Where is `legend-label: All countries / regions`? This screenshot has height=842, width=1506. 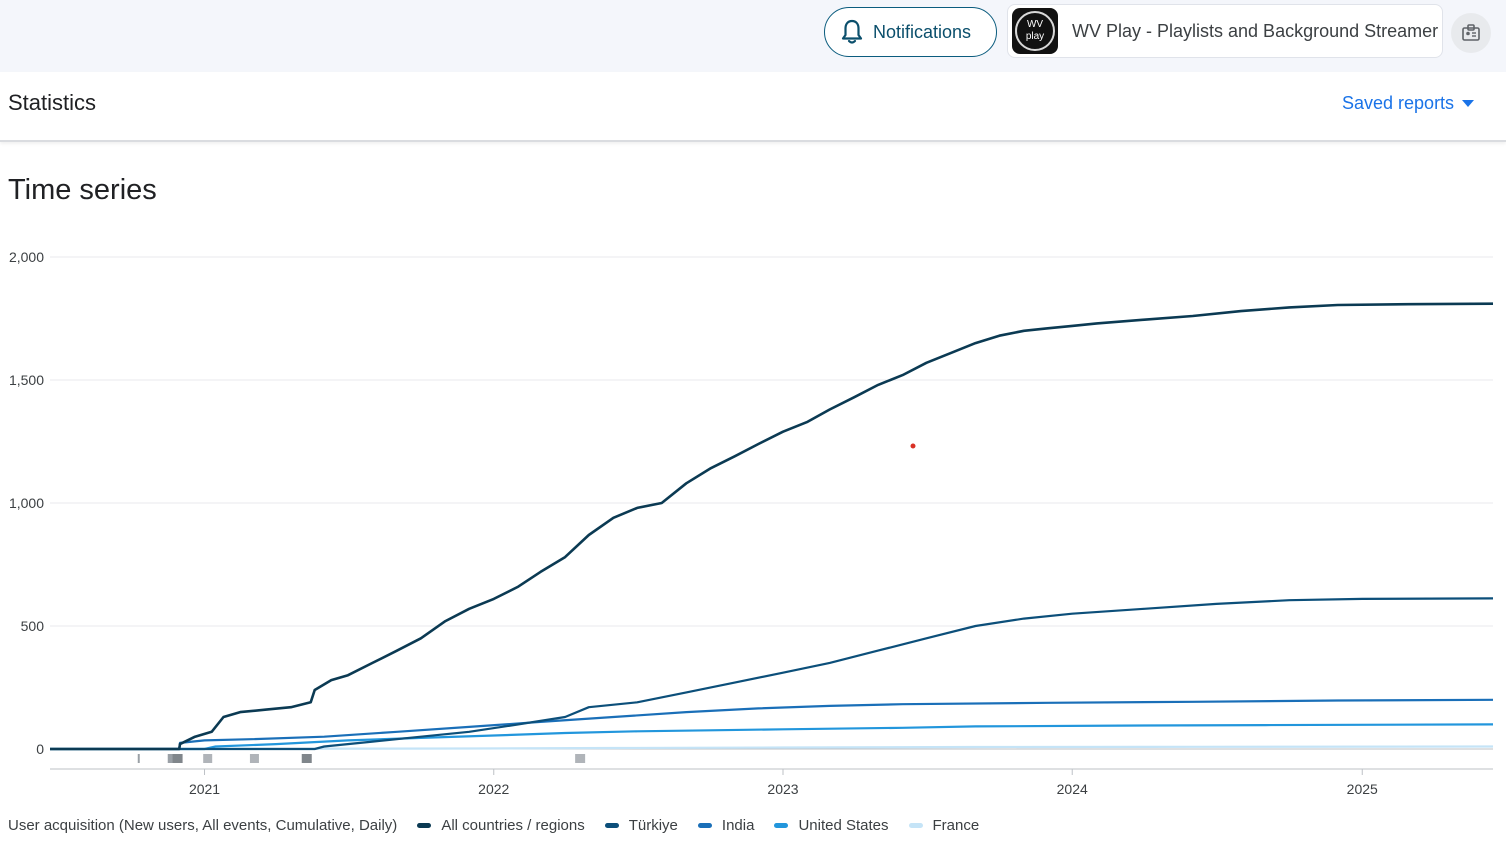
legend-label: All countries / regions is located at coordinates (513, 825).